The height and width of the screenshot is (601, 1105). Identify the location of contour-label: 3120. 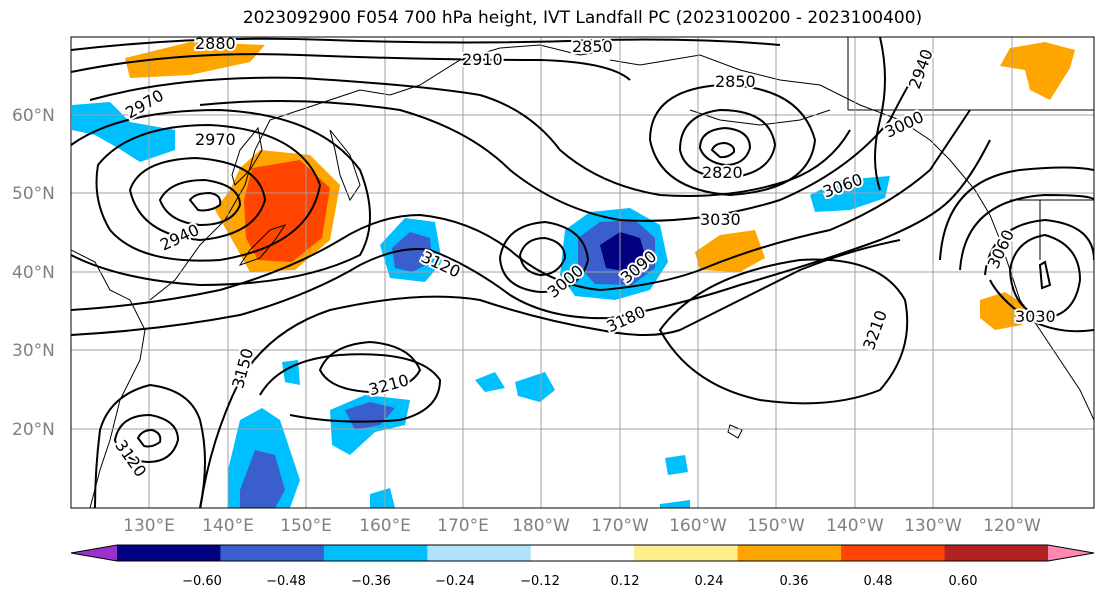
(130, 458).